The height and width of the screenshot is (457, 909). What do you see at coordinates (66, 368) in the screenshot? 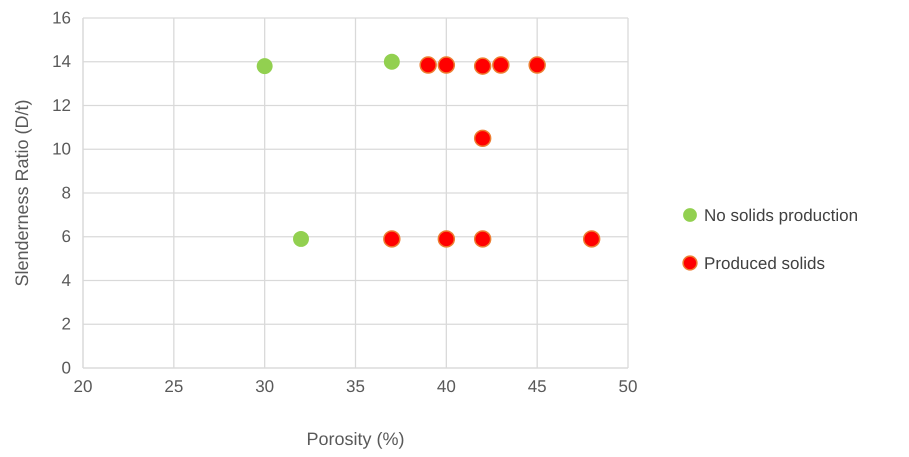
I see `y-tick-label: 0` at bounding box center [66, 368].